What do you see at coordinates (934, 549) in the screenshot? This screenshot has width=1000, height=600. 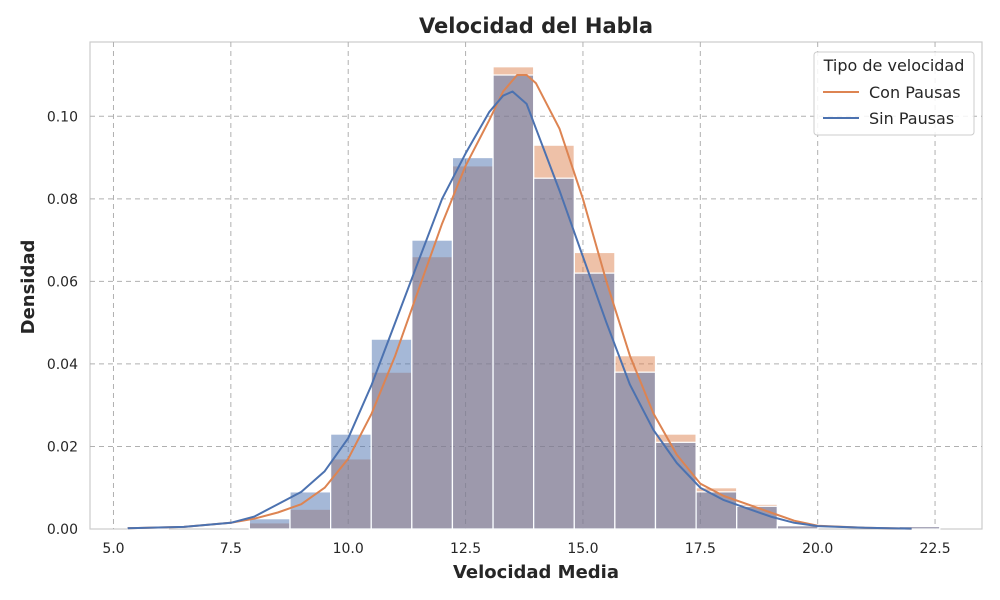 I see `x-tick-label: 22.5` at bounding box center [934, 549].